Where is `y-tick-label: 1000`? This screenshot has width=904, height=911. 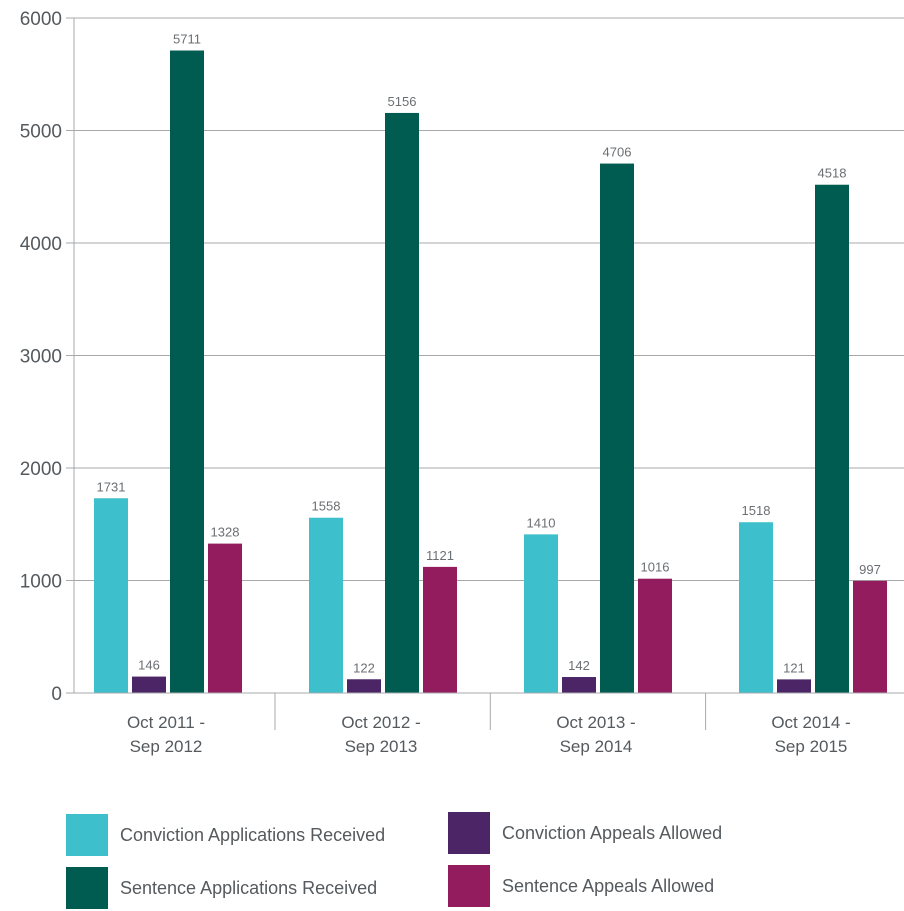
y-tick-label: 1000 is located at coordinates (41, 582).